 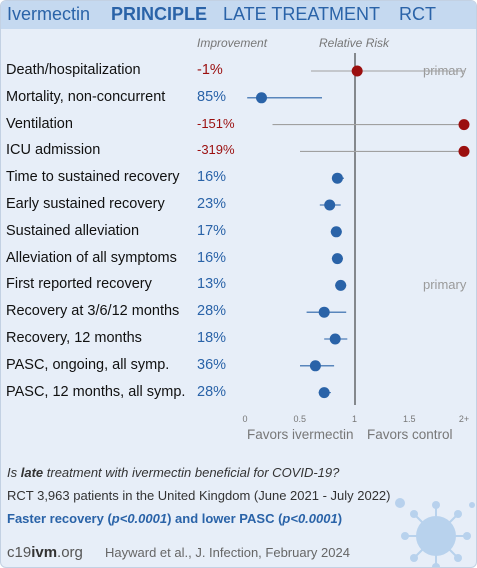 I want to click on improvement-column-header: Improvement, so click(x=232, y=43).